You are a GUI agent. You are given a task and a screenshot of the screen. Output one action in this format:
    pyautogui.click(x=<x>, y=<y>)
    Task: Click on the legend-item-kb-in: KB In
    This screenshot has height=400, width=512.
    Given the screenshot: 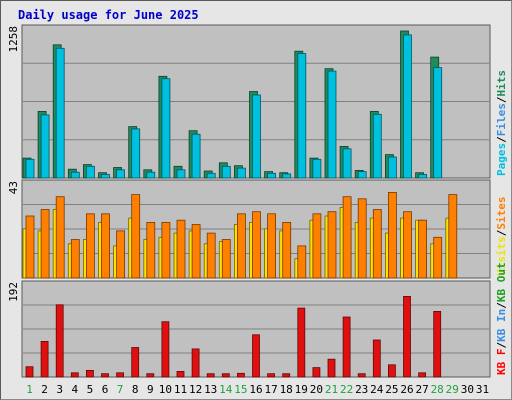 What is the action you would take?
    pyautogui.click(x=501, y=325)
    